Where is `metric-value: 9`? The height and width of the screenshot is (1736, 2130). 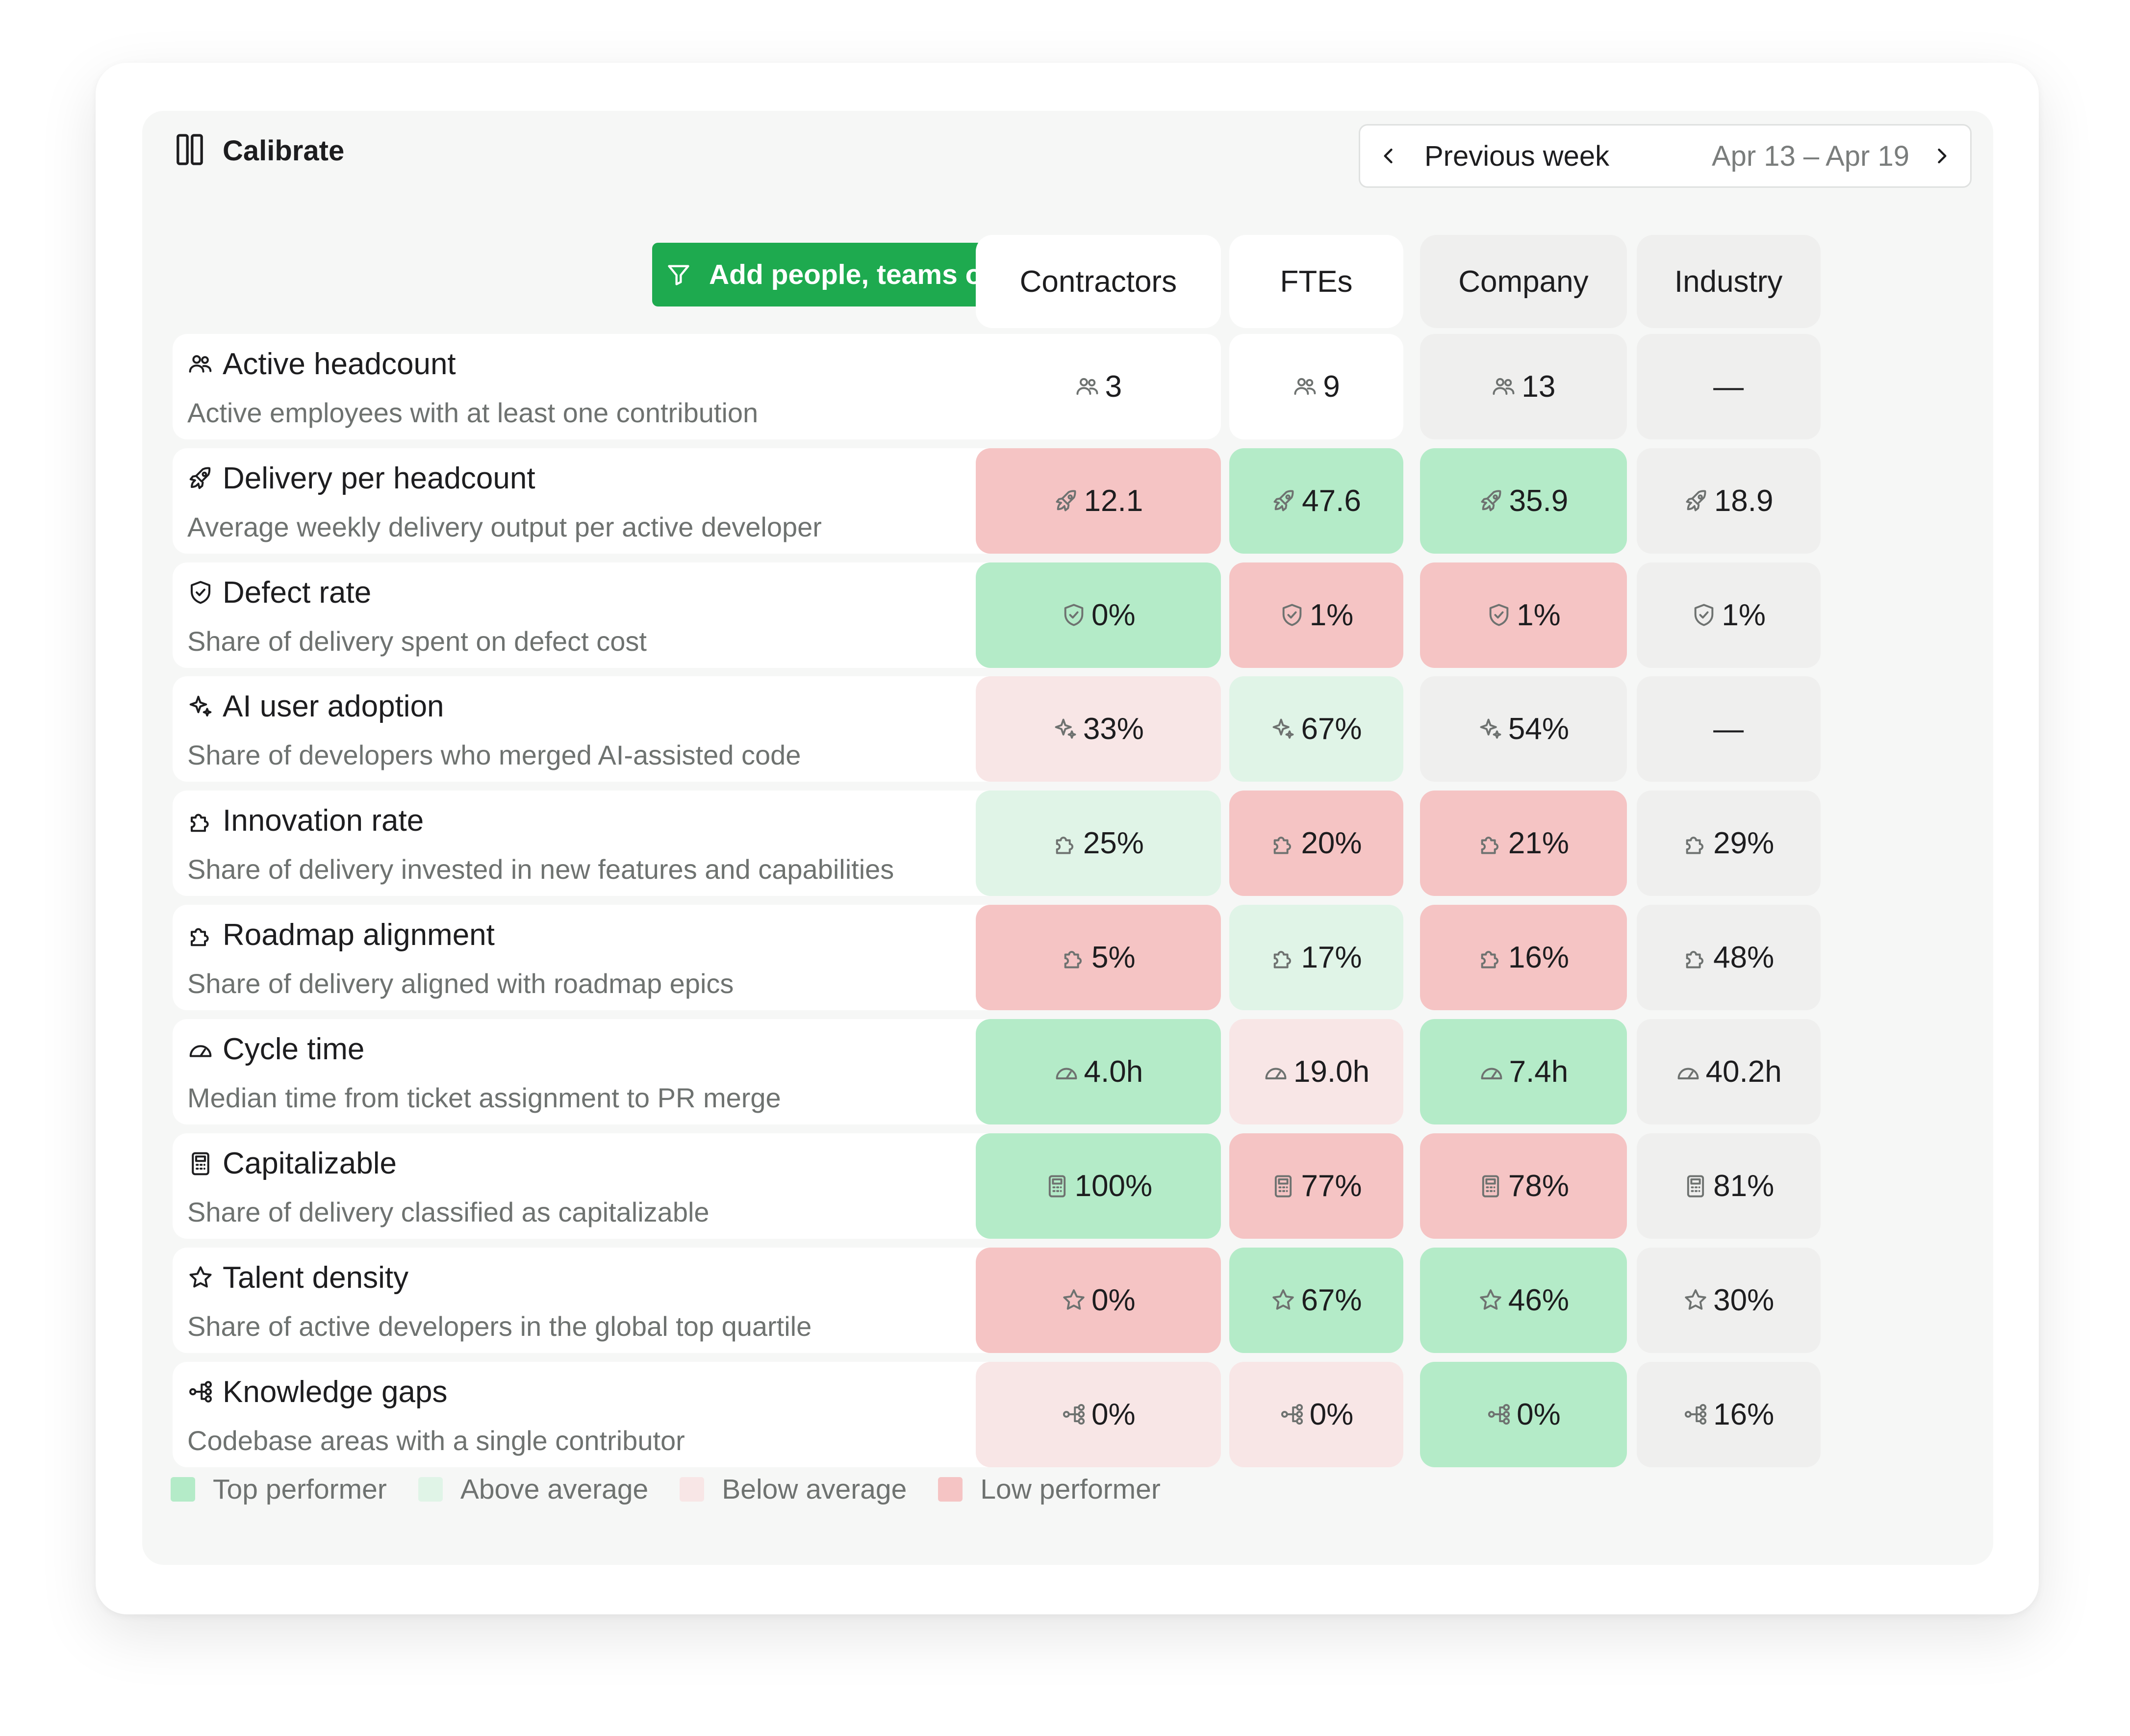
metric-value: 9 is located at coordinates (1331, 387).